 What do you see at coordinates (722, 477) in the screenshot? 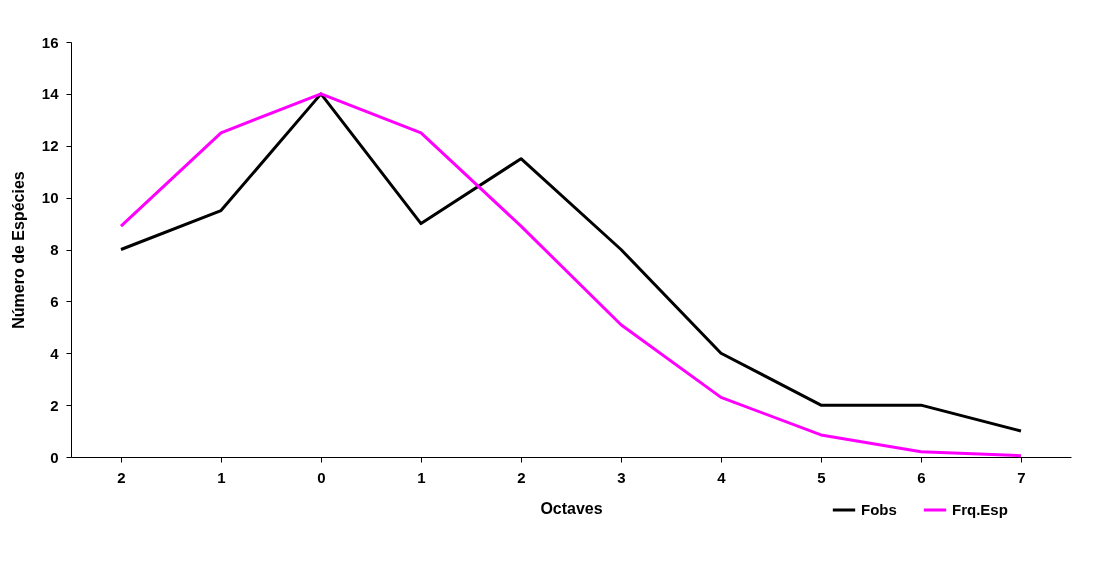
I see `x-tick-label: 4` at bounding box center [722, 477].